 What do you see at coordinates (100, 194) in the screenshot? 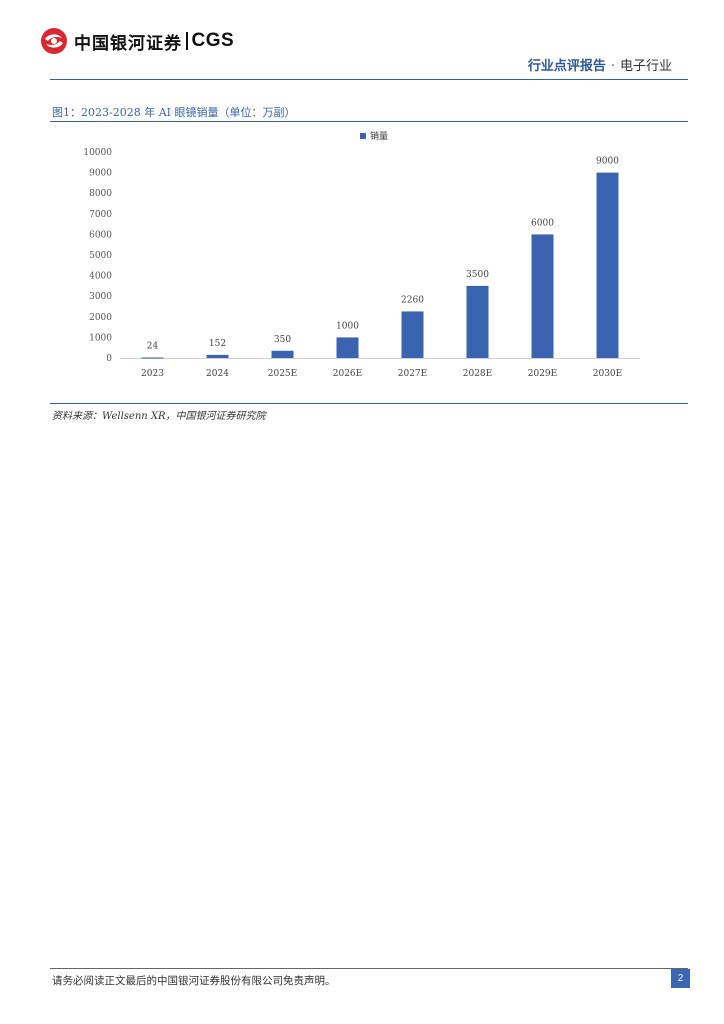
I see `y-tick-label: 8000` at bounding box center [100, 194].